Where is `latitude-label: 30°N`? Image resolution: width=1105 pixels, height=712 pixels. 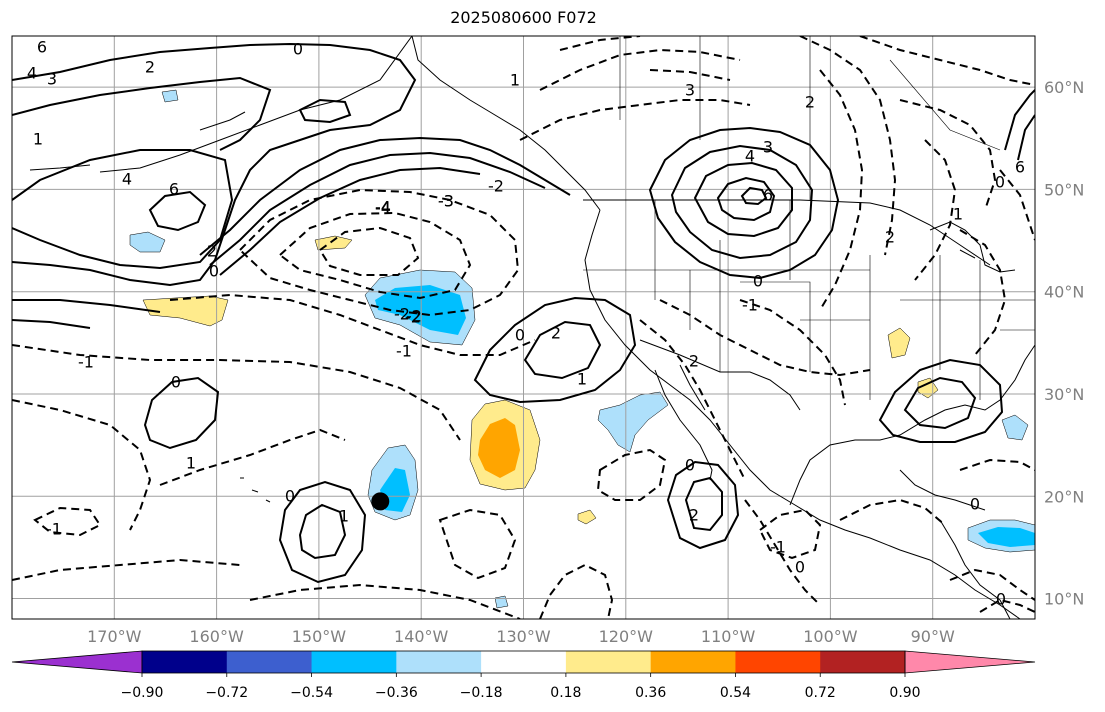
latitude-label: 30°N is located at coordinates (1064, 394).